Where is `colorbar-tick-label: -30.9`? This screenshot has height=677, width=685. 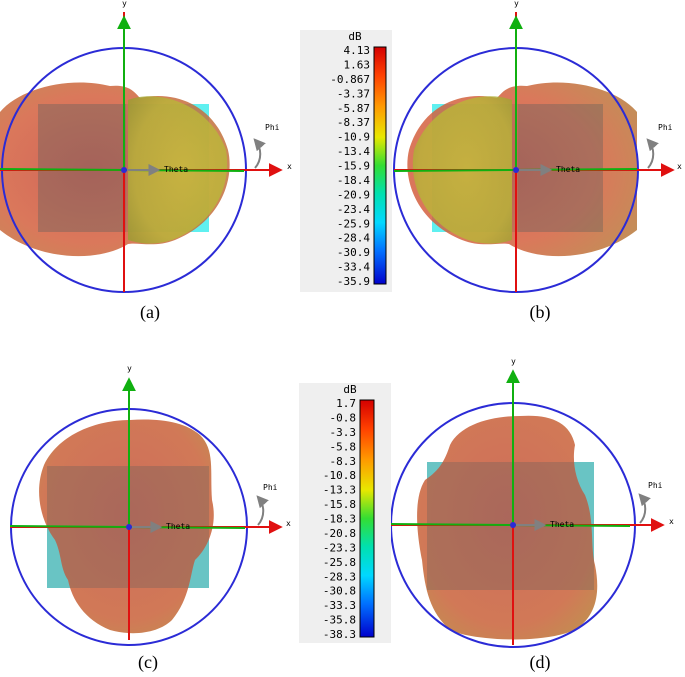 colorbar-tick-label: -30.9 is located at coordinates (353, 252).